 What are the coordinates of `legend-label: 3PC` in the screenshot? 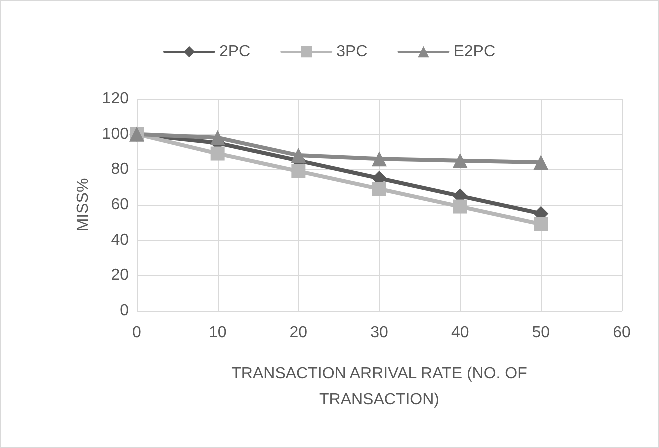 It's located at (352, 52).